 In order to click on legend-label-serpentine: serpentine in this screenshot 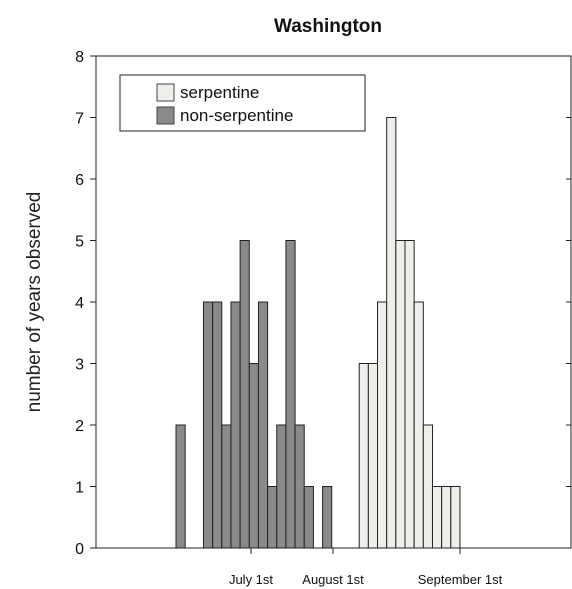, I will do `click(219, 92)`.